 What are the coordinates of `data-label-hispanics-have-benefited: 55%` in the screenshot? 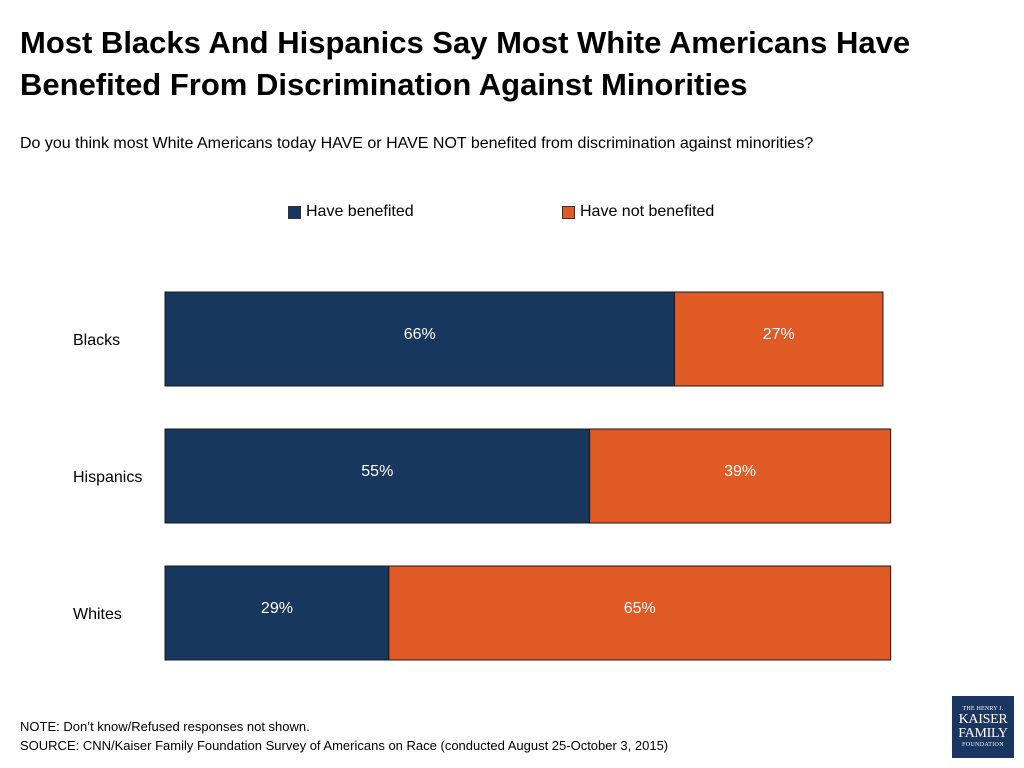 It's located at (377, 471).